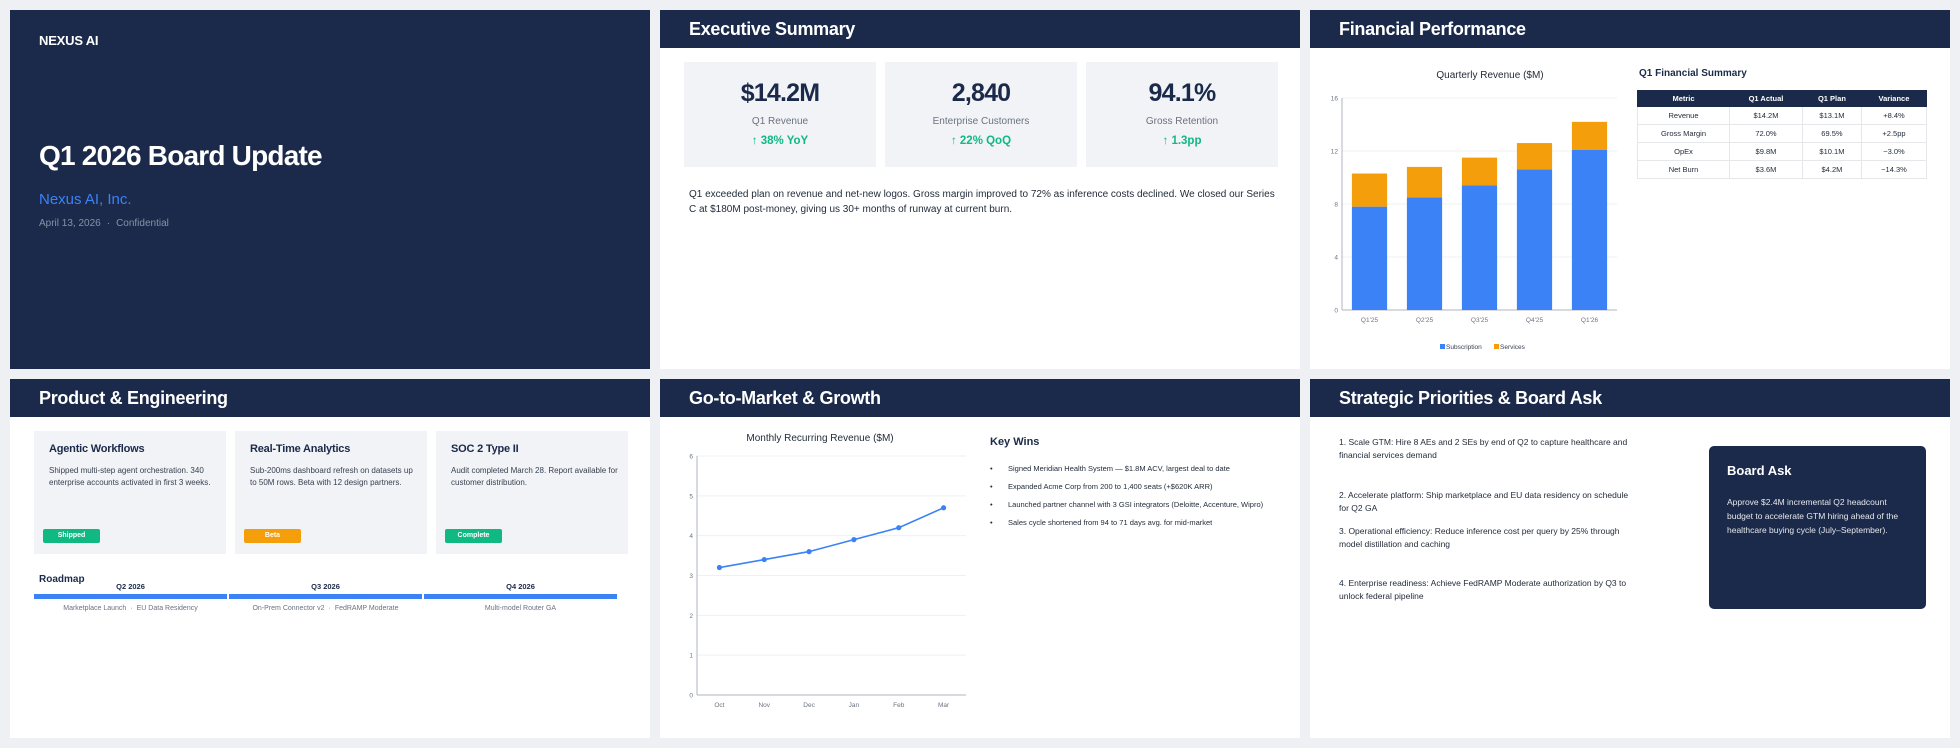  What do you see at coordinates (1513, 347) in the screenshot?
I see `legend-label: Services` at bounding box center [1513, 347].